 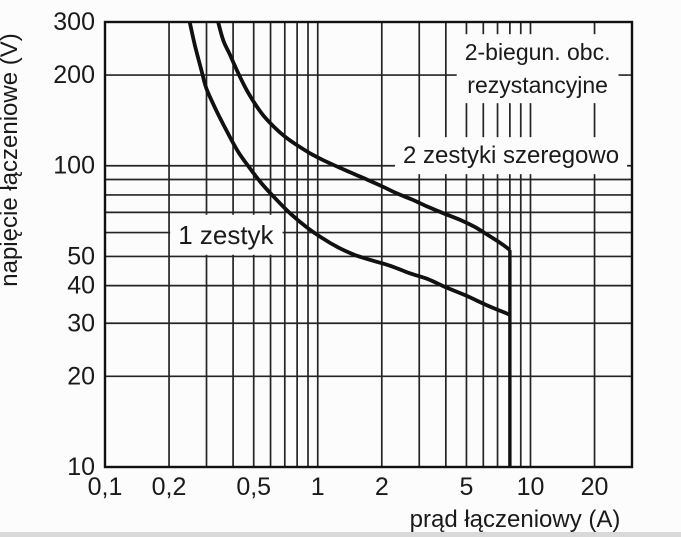 I want to click on load-type-annotation: 2-biegun. obc. rezystancyjne, so click(x=538, y=68).